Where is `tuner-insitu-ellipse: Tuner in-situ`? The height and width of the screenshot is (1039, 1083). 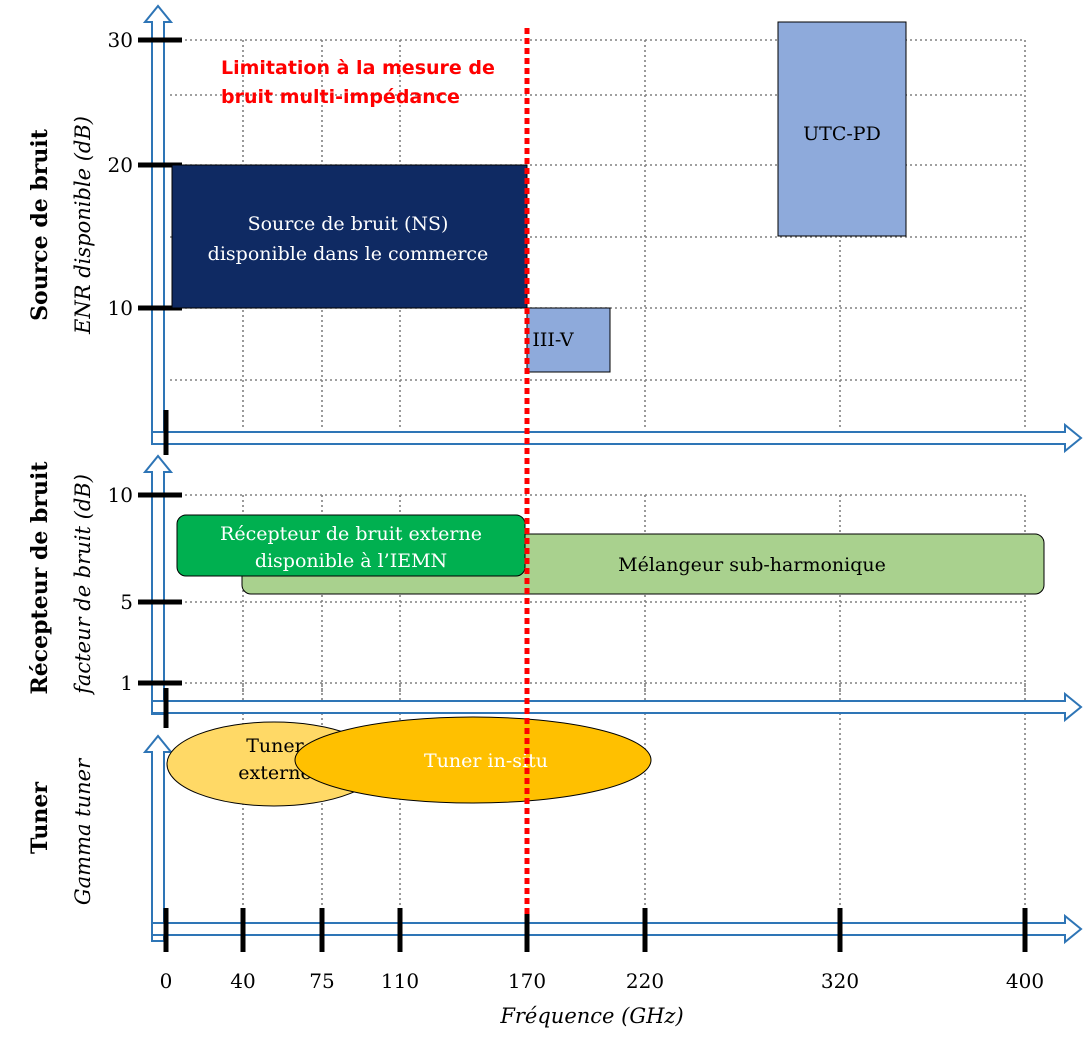
tuner-insitu-ellipse: Tuner in-situ is located at coordinates (473, 760).